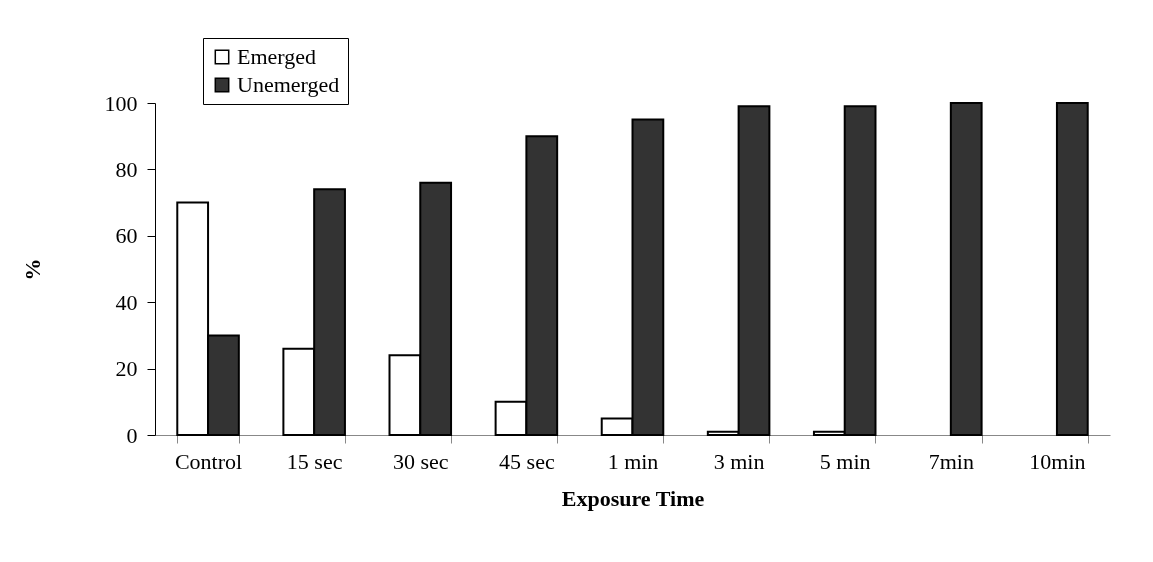 Image resolution: width=1153 pixels, height=562 pixels. What do you see at coordinates (126, 302) in the screenshot?
I see `y-tick-label: 40` at bounding box center [126, 302].